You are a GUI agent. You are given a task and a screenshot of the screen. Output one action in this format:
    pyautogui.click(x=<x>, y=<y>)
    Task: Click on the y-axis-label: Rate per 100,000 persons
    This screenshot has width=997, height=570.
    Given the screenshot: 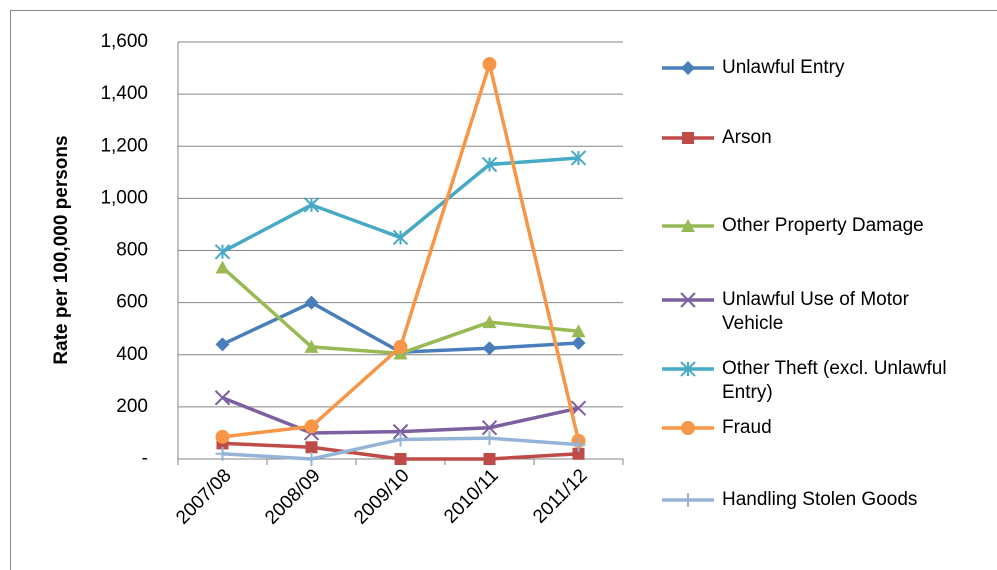 What is the action you would take?
    pyautogui.click(x=61, y=249)
    